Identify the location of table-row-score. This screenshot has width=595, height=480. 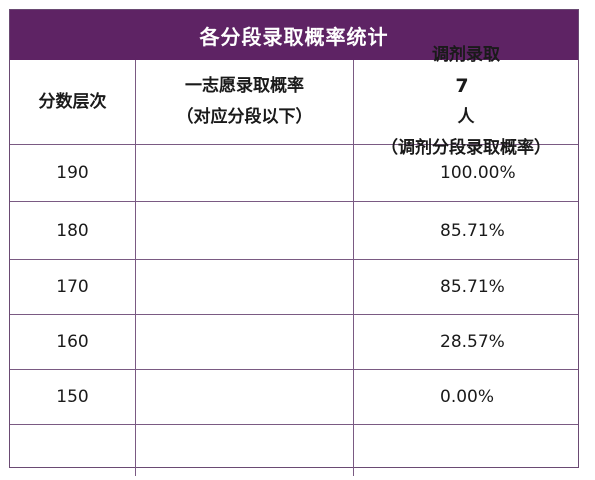
(73, 450).